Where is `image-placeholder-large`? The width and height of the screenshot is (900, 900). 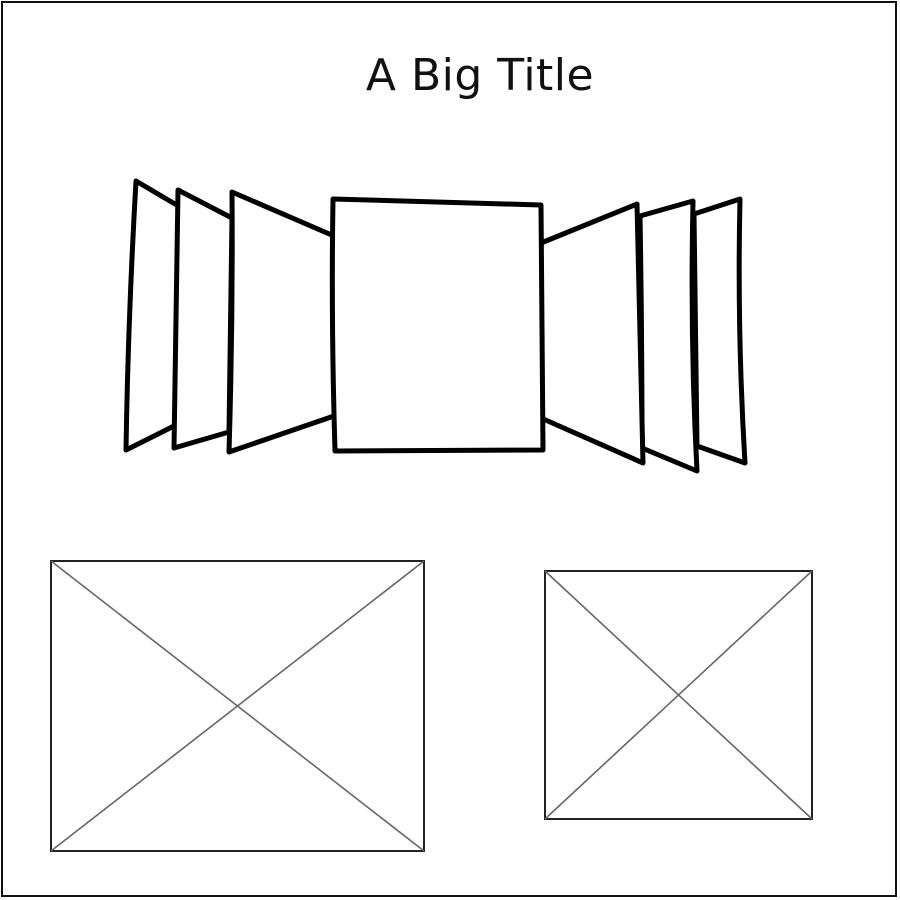 image-placeholder-large is located at coordinates (237, 706).